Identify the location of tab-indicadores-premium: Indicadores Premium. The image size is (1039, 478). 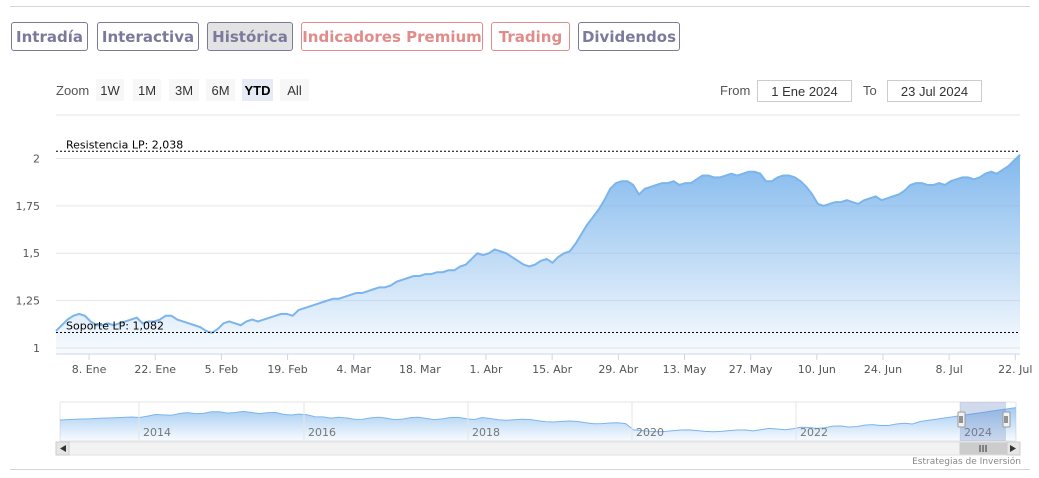
(392, 36).